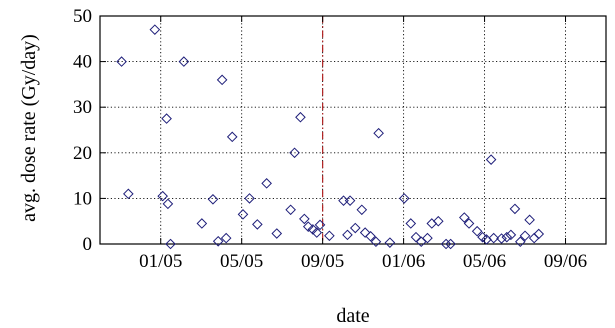 The height and width of the screenshot is (328, 615). What do you see at coordinates (484, 261) in the screenshot?
I see `x-tick-label: 05/06` at bounding box center [484, 261].